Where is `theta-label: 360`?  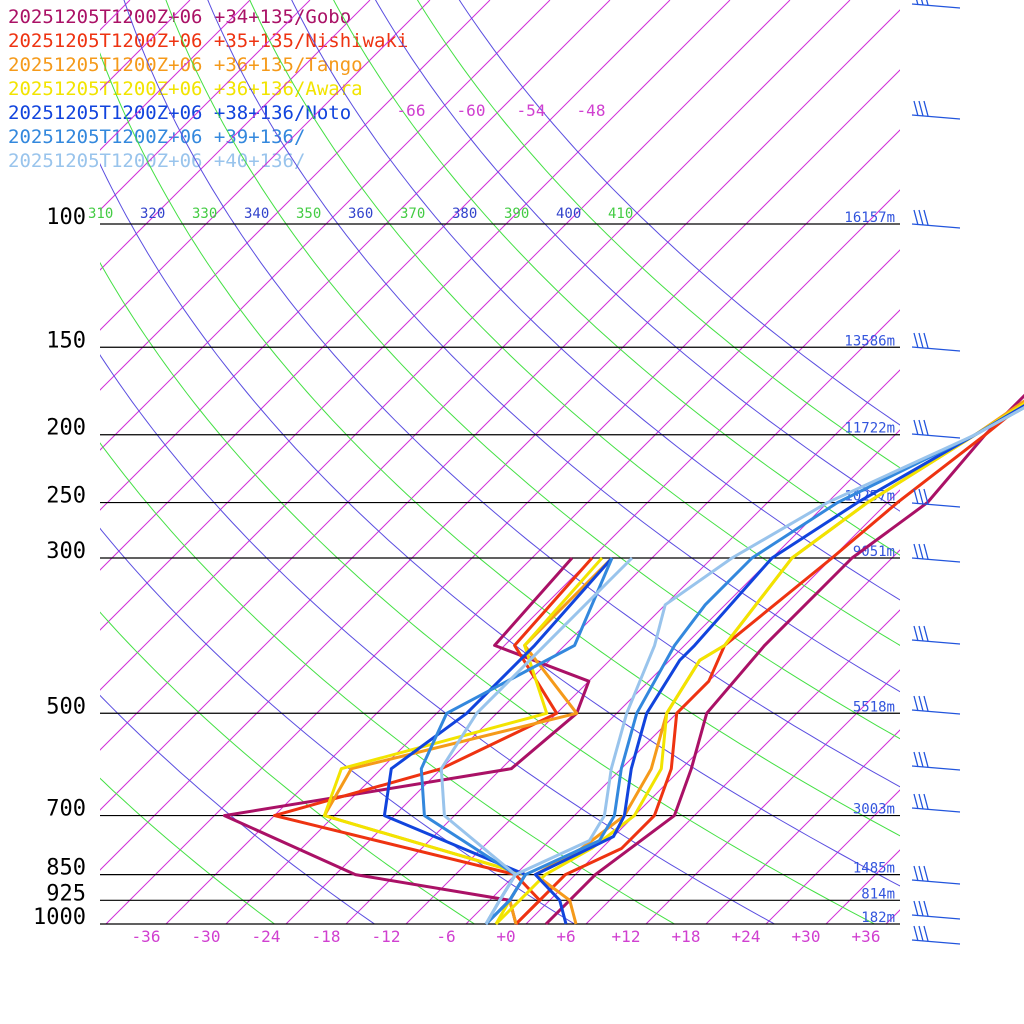 theta-label: 360 is located at coordinates (360, 214).